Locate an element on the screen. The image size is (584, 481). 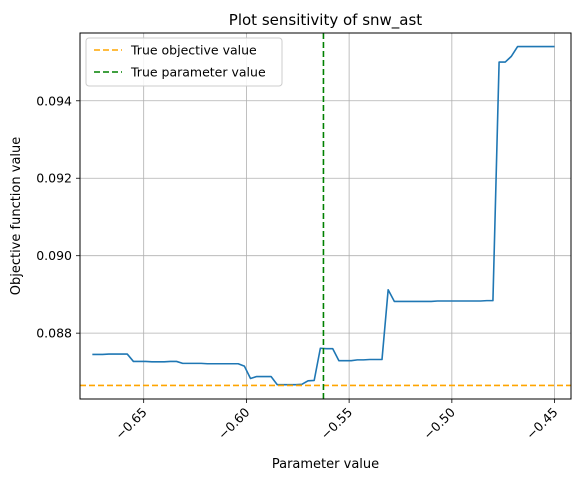
y-tick-label: 0.090 is located at coordinates (54, 255).